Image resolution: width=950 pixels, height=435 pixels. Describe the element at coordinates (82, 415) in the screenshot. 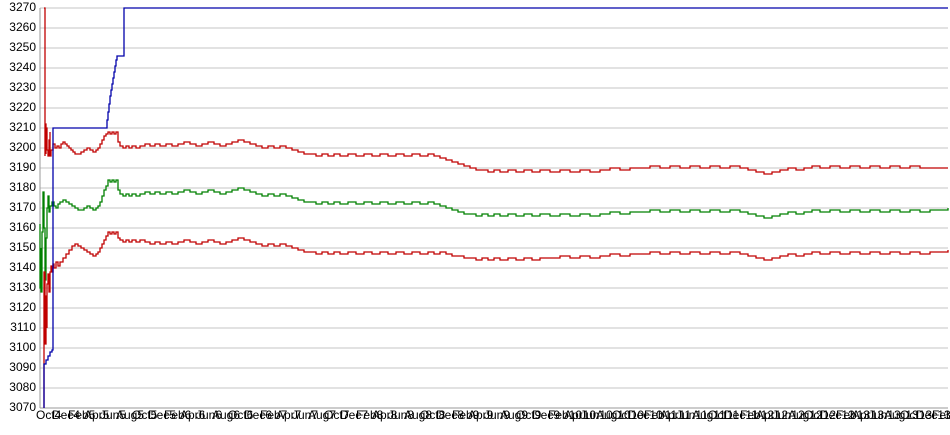

I see `x-axis-label: Feb5` at that location.